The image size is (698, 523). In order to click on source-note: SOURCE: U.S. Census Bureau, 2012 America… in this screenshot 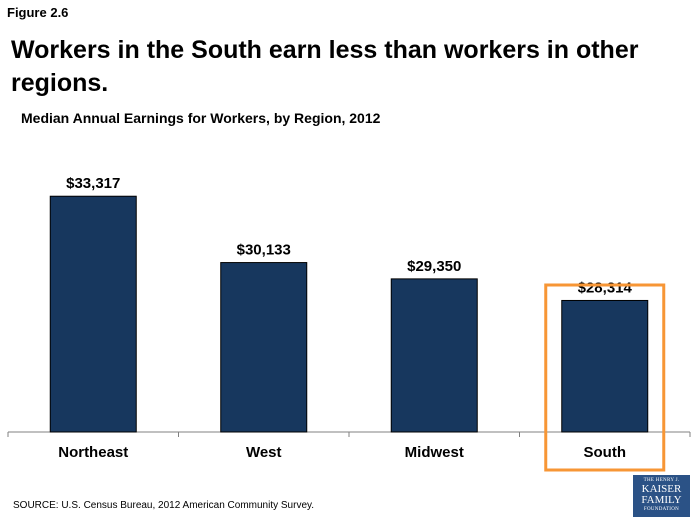, I will do `click(164, 505)`.